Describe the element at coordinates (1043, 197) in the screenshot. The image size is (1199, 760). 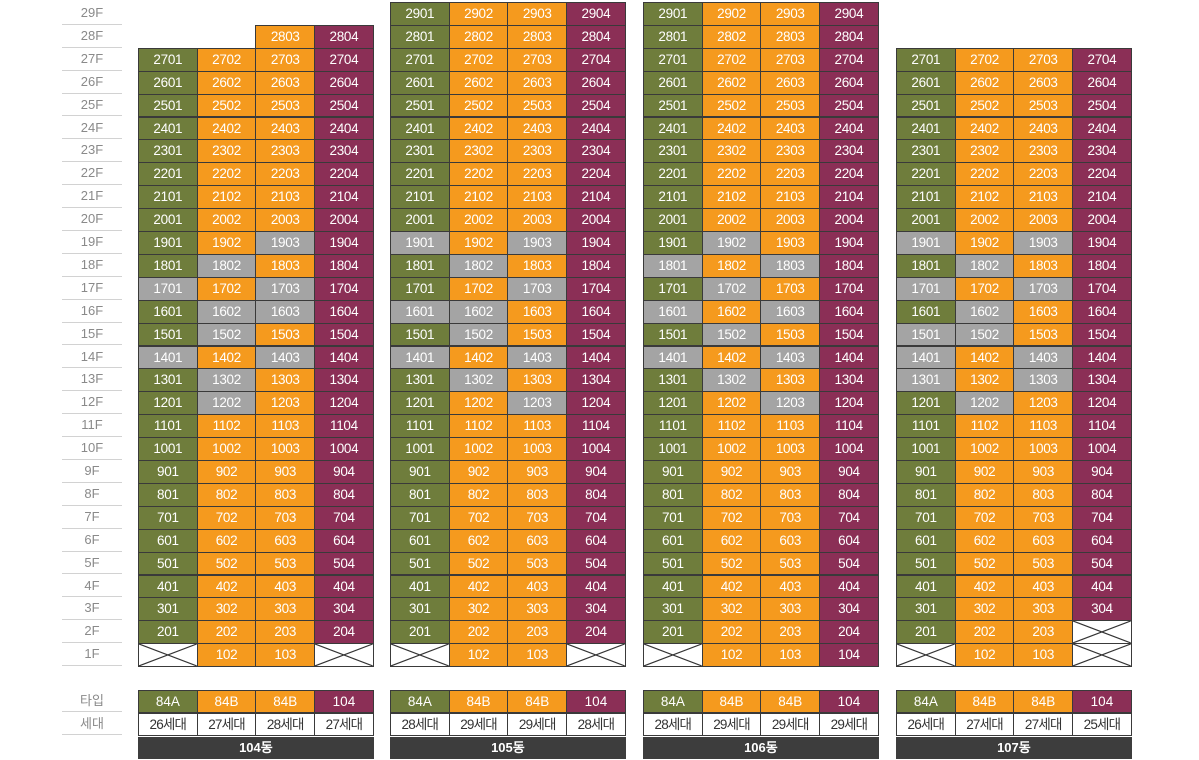
I see `unit-cell-107-2103: 2103` at that location.